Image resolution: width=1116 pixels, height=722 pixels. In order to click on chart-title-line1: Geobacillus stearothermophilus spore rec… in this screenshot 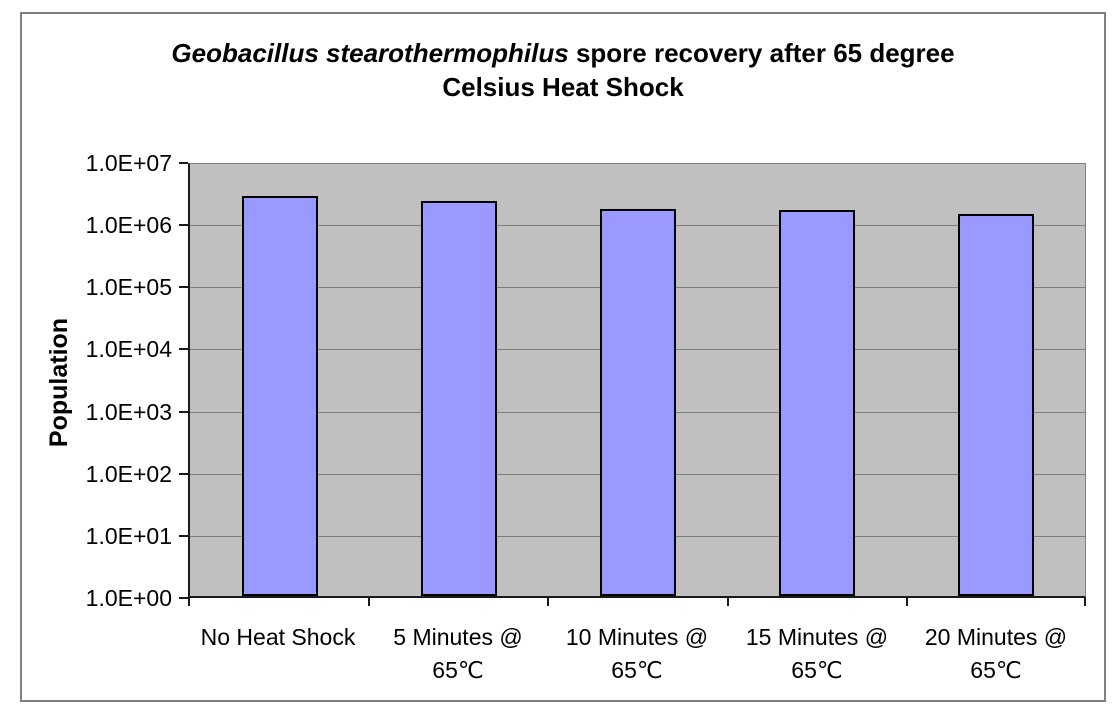, I will do `click(563, 53)`.